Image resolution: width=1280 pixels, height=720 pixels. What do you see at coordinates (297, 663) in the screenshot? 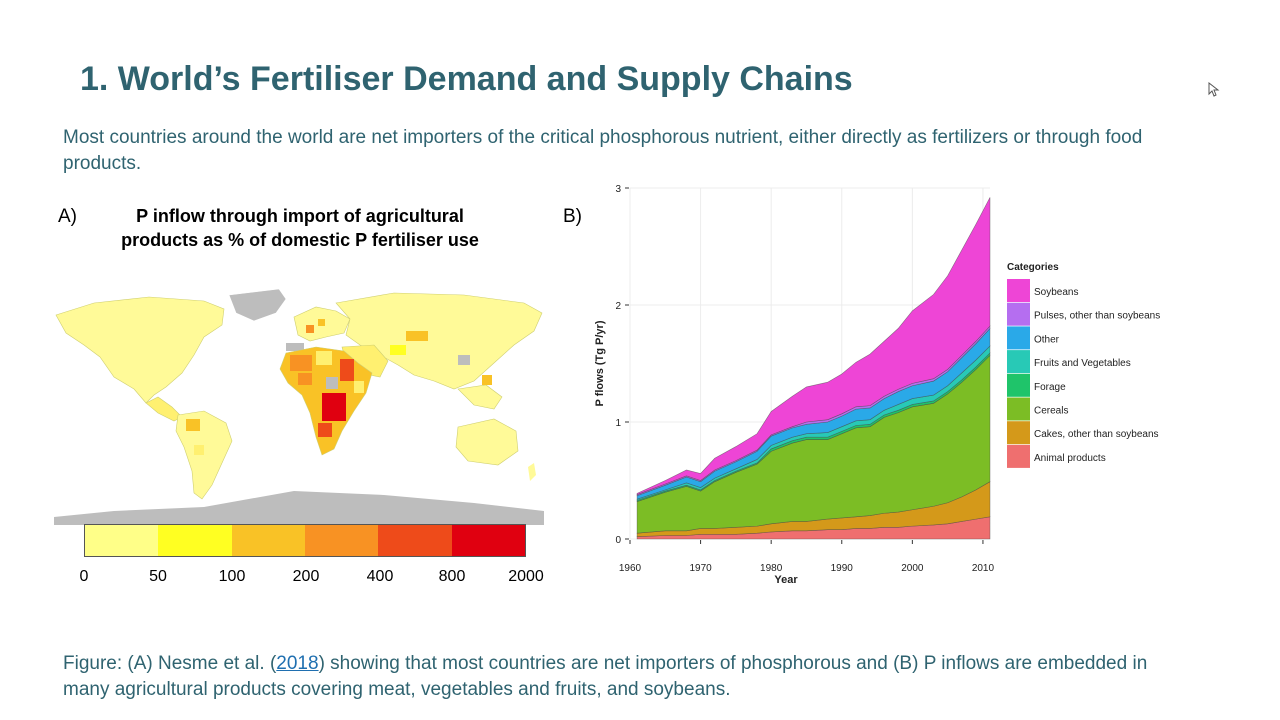
I see `citation-link: 2018` at bounding box center [297, 663].